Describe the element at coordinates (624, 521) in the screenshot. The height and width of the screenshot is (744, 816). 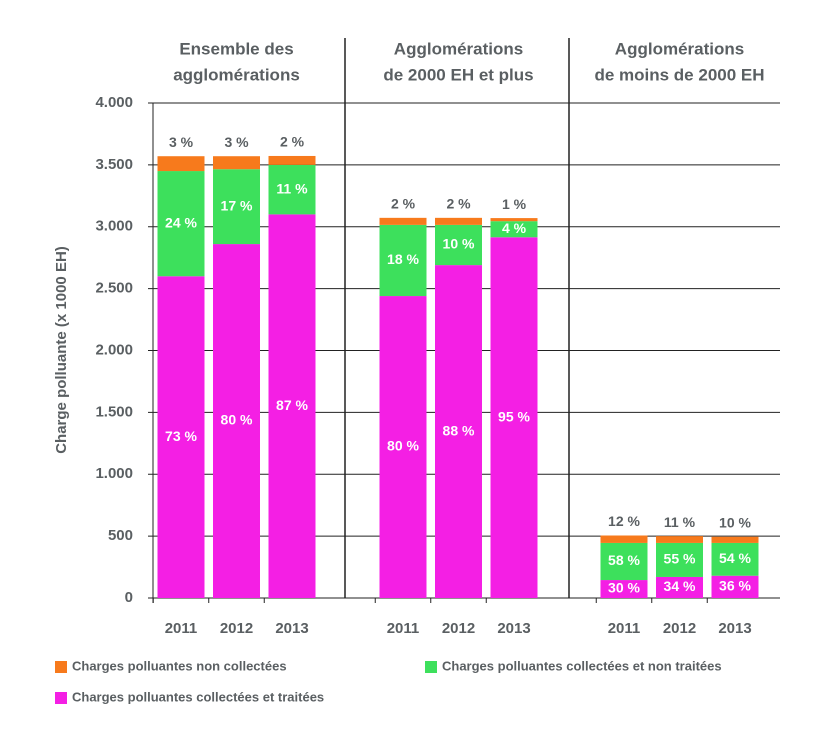
I see `share-label: 12 %` at that location.